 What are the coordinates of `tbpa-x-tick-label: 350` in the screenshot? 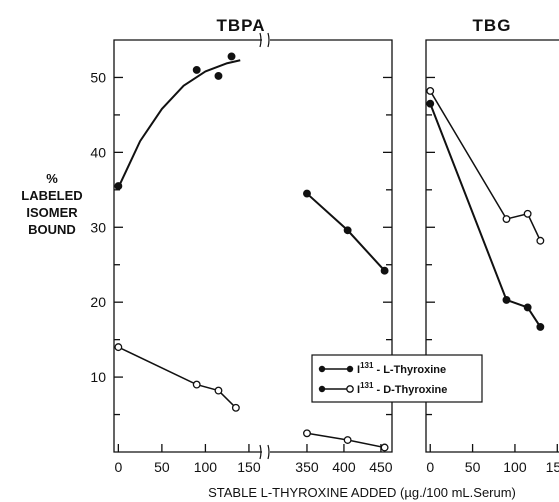 It's located at (307, 467).